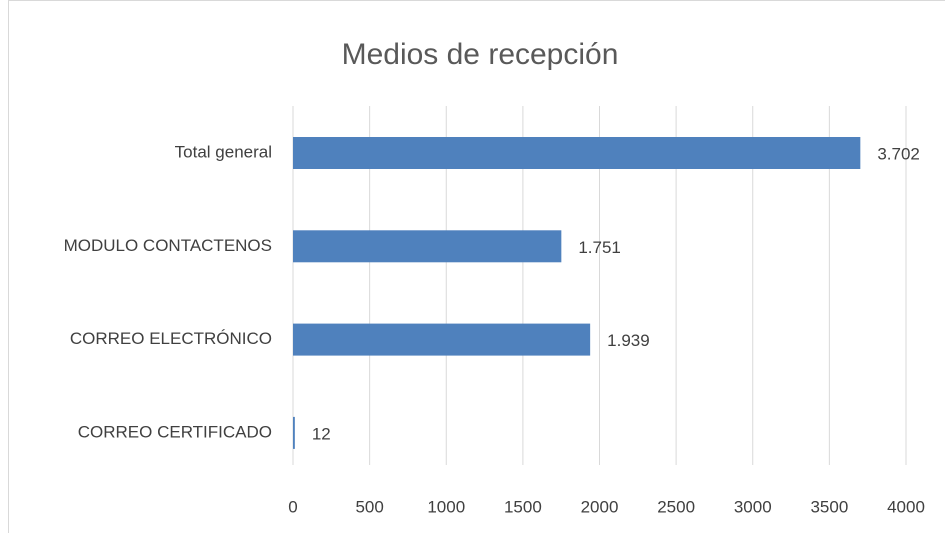  Describe the element at coordinates (321, 433) in the screenshot. I see `data-label: 12` at that location.